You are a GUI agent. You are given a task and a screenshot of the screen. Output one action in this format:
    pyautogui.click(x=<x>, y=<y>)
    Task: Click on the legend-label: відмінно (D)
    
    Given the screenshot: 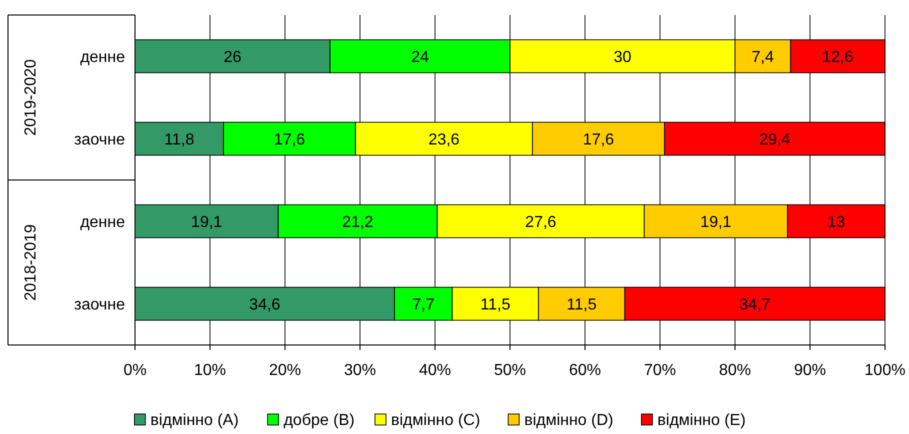 What is the action you would take?
    pyautogui.click(x=569, y=420)
    